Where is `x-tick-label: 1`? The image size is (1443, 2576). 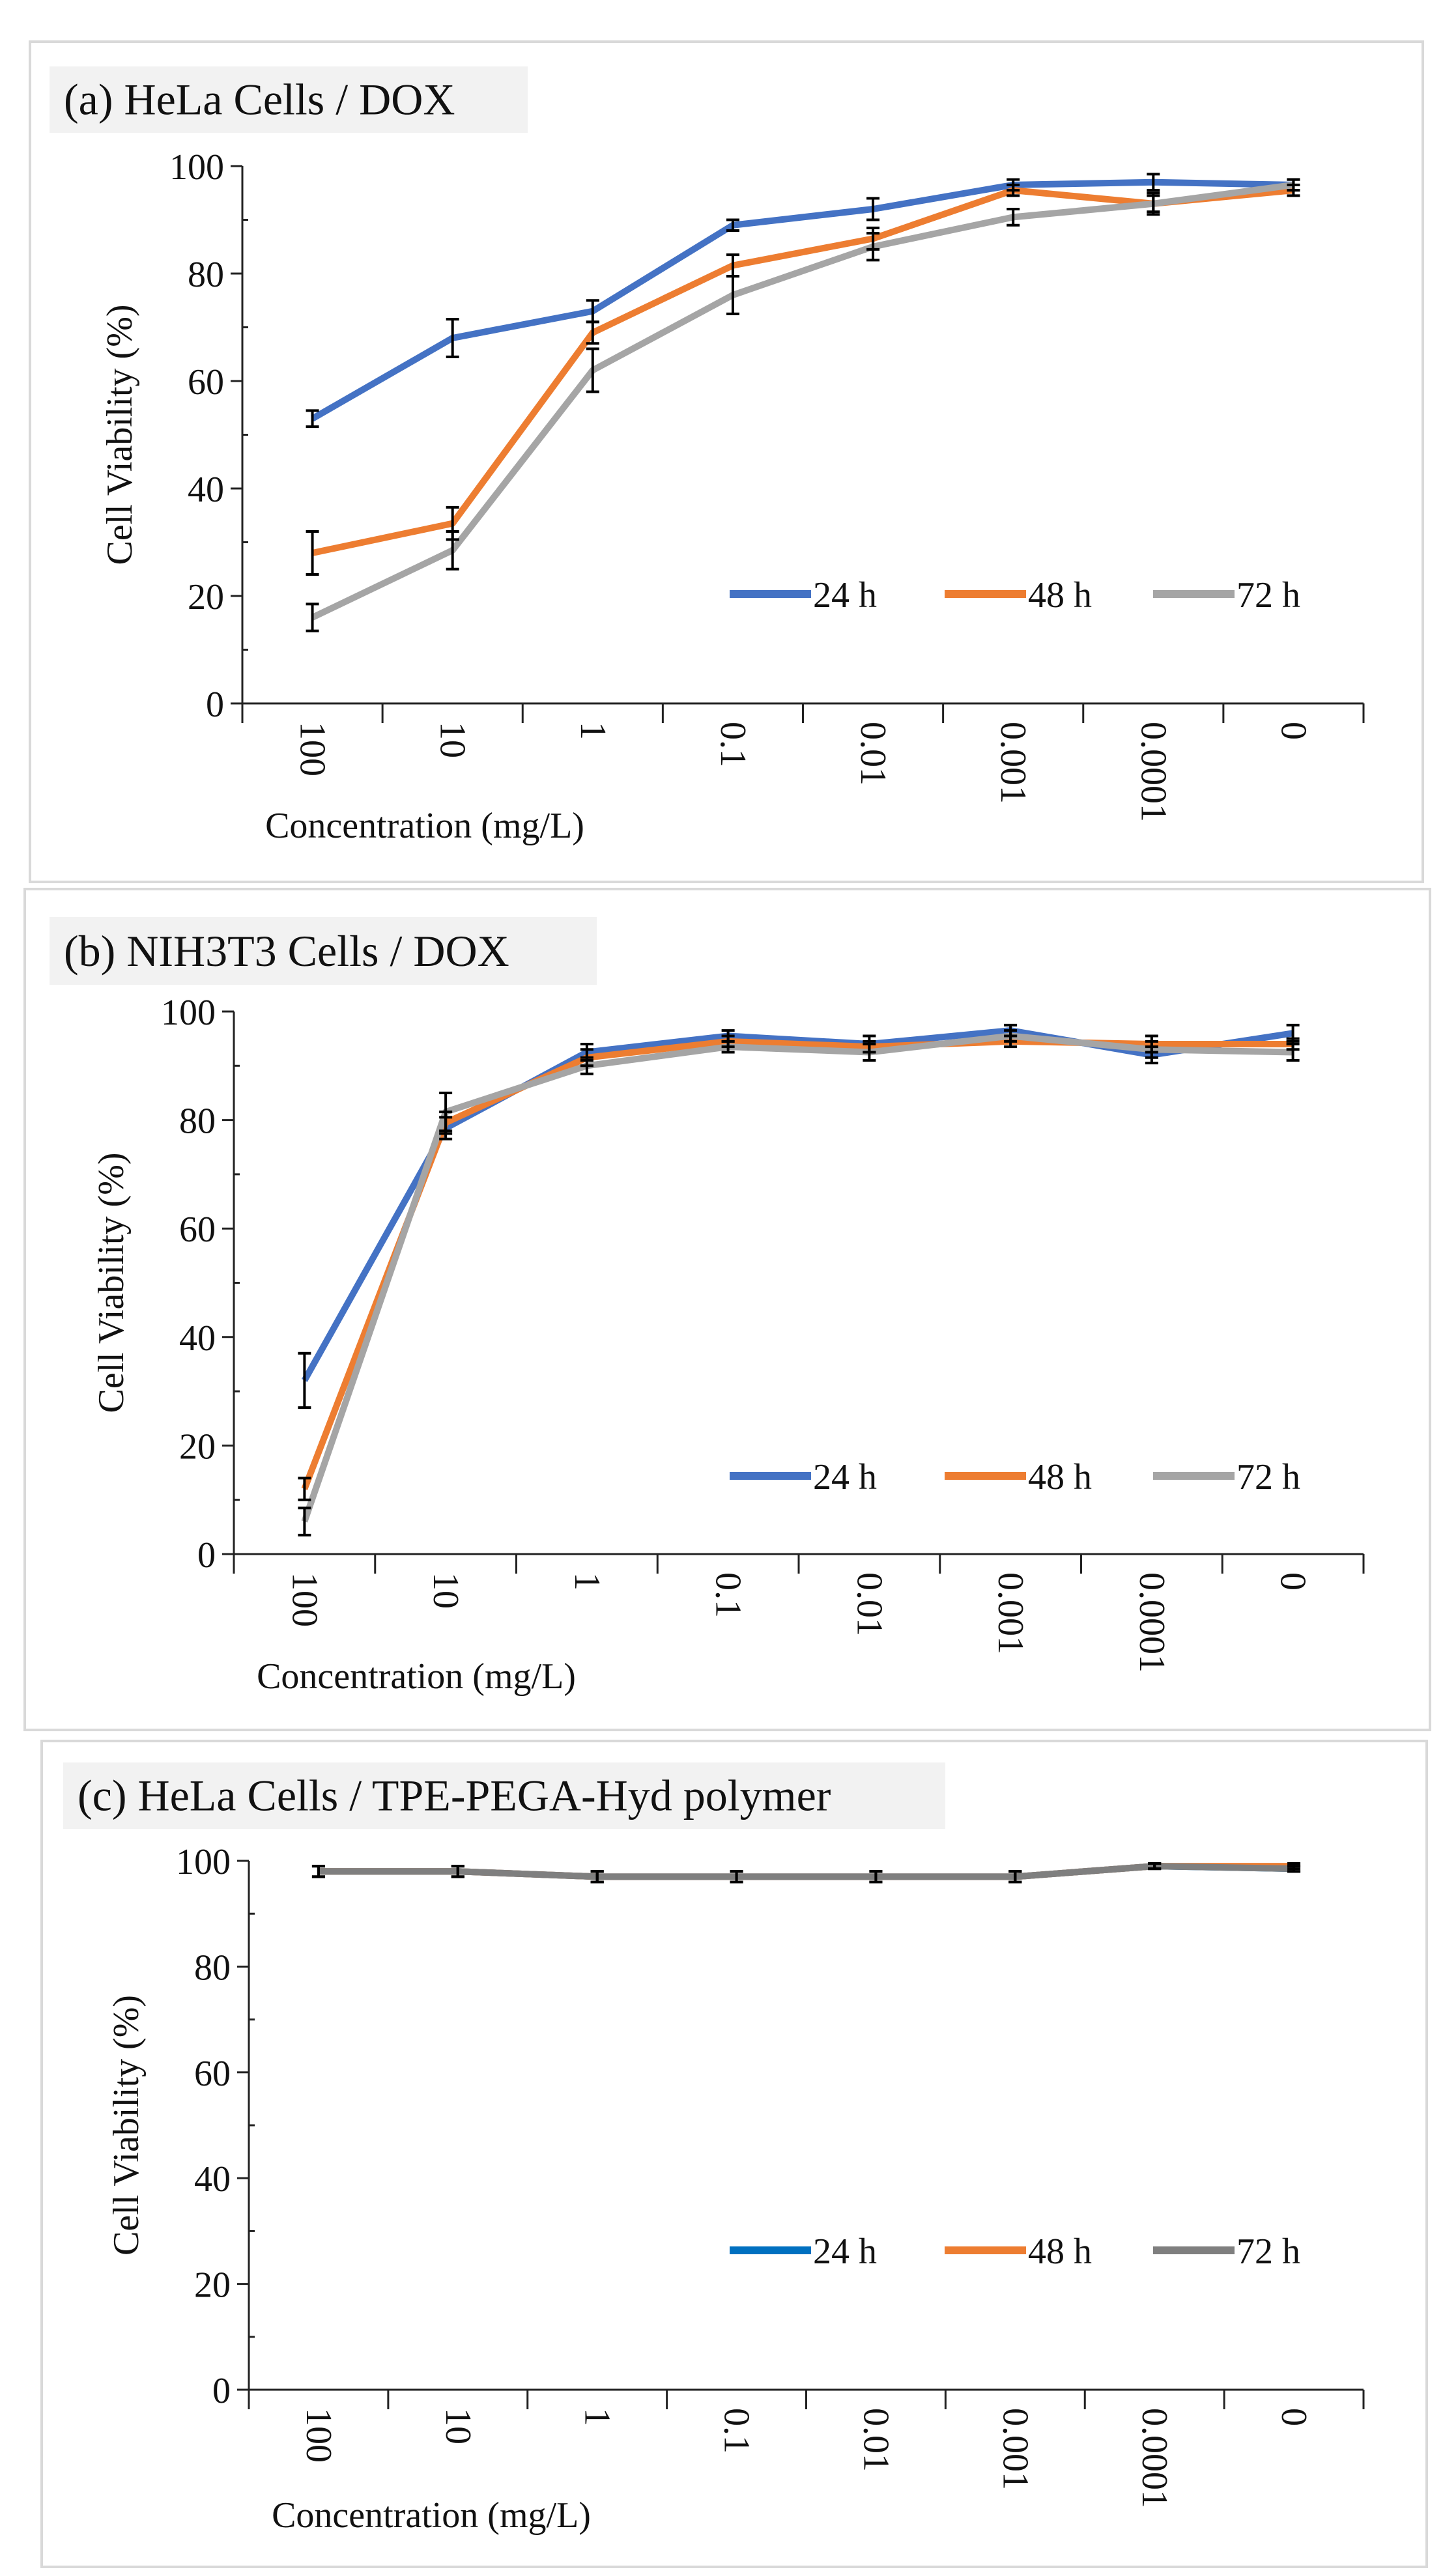 x-tick-label: 1 is located at coordinates (597, 2417).